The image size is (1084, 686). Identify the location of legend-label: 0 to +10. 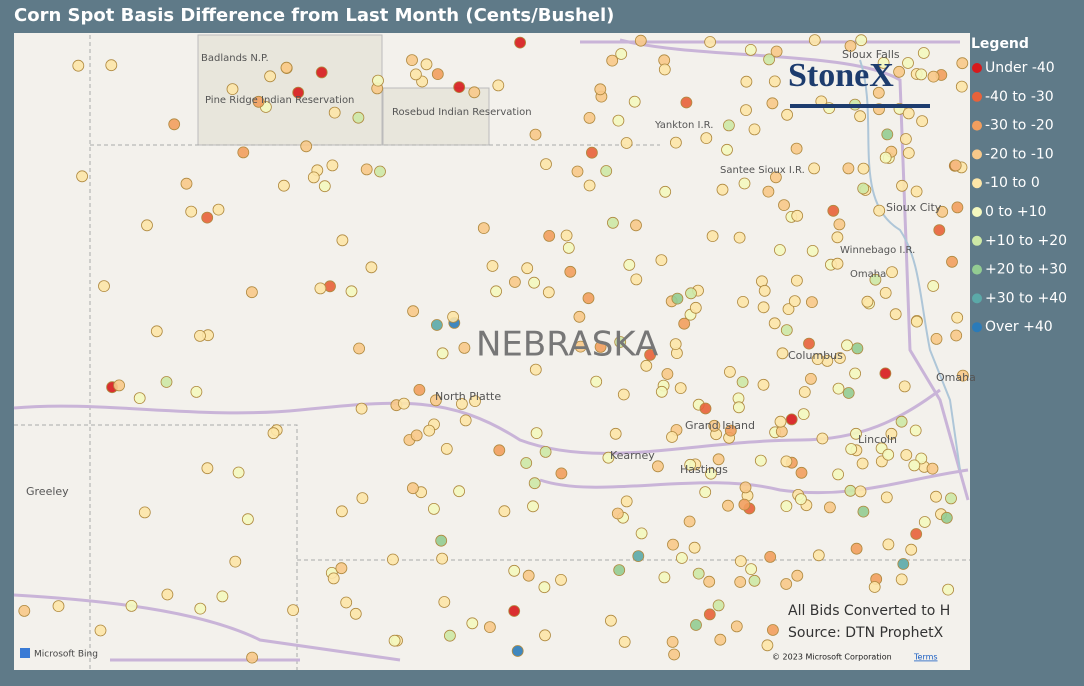
(1015, 212).